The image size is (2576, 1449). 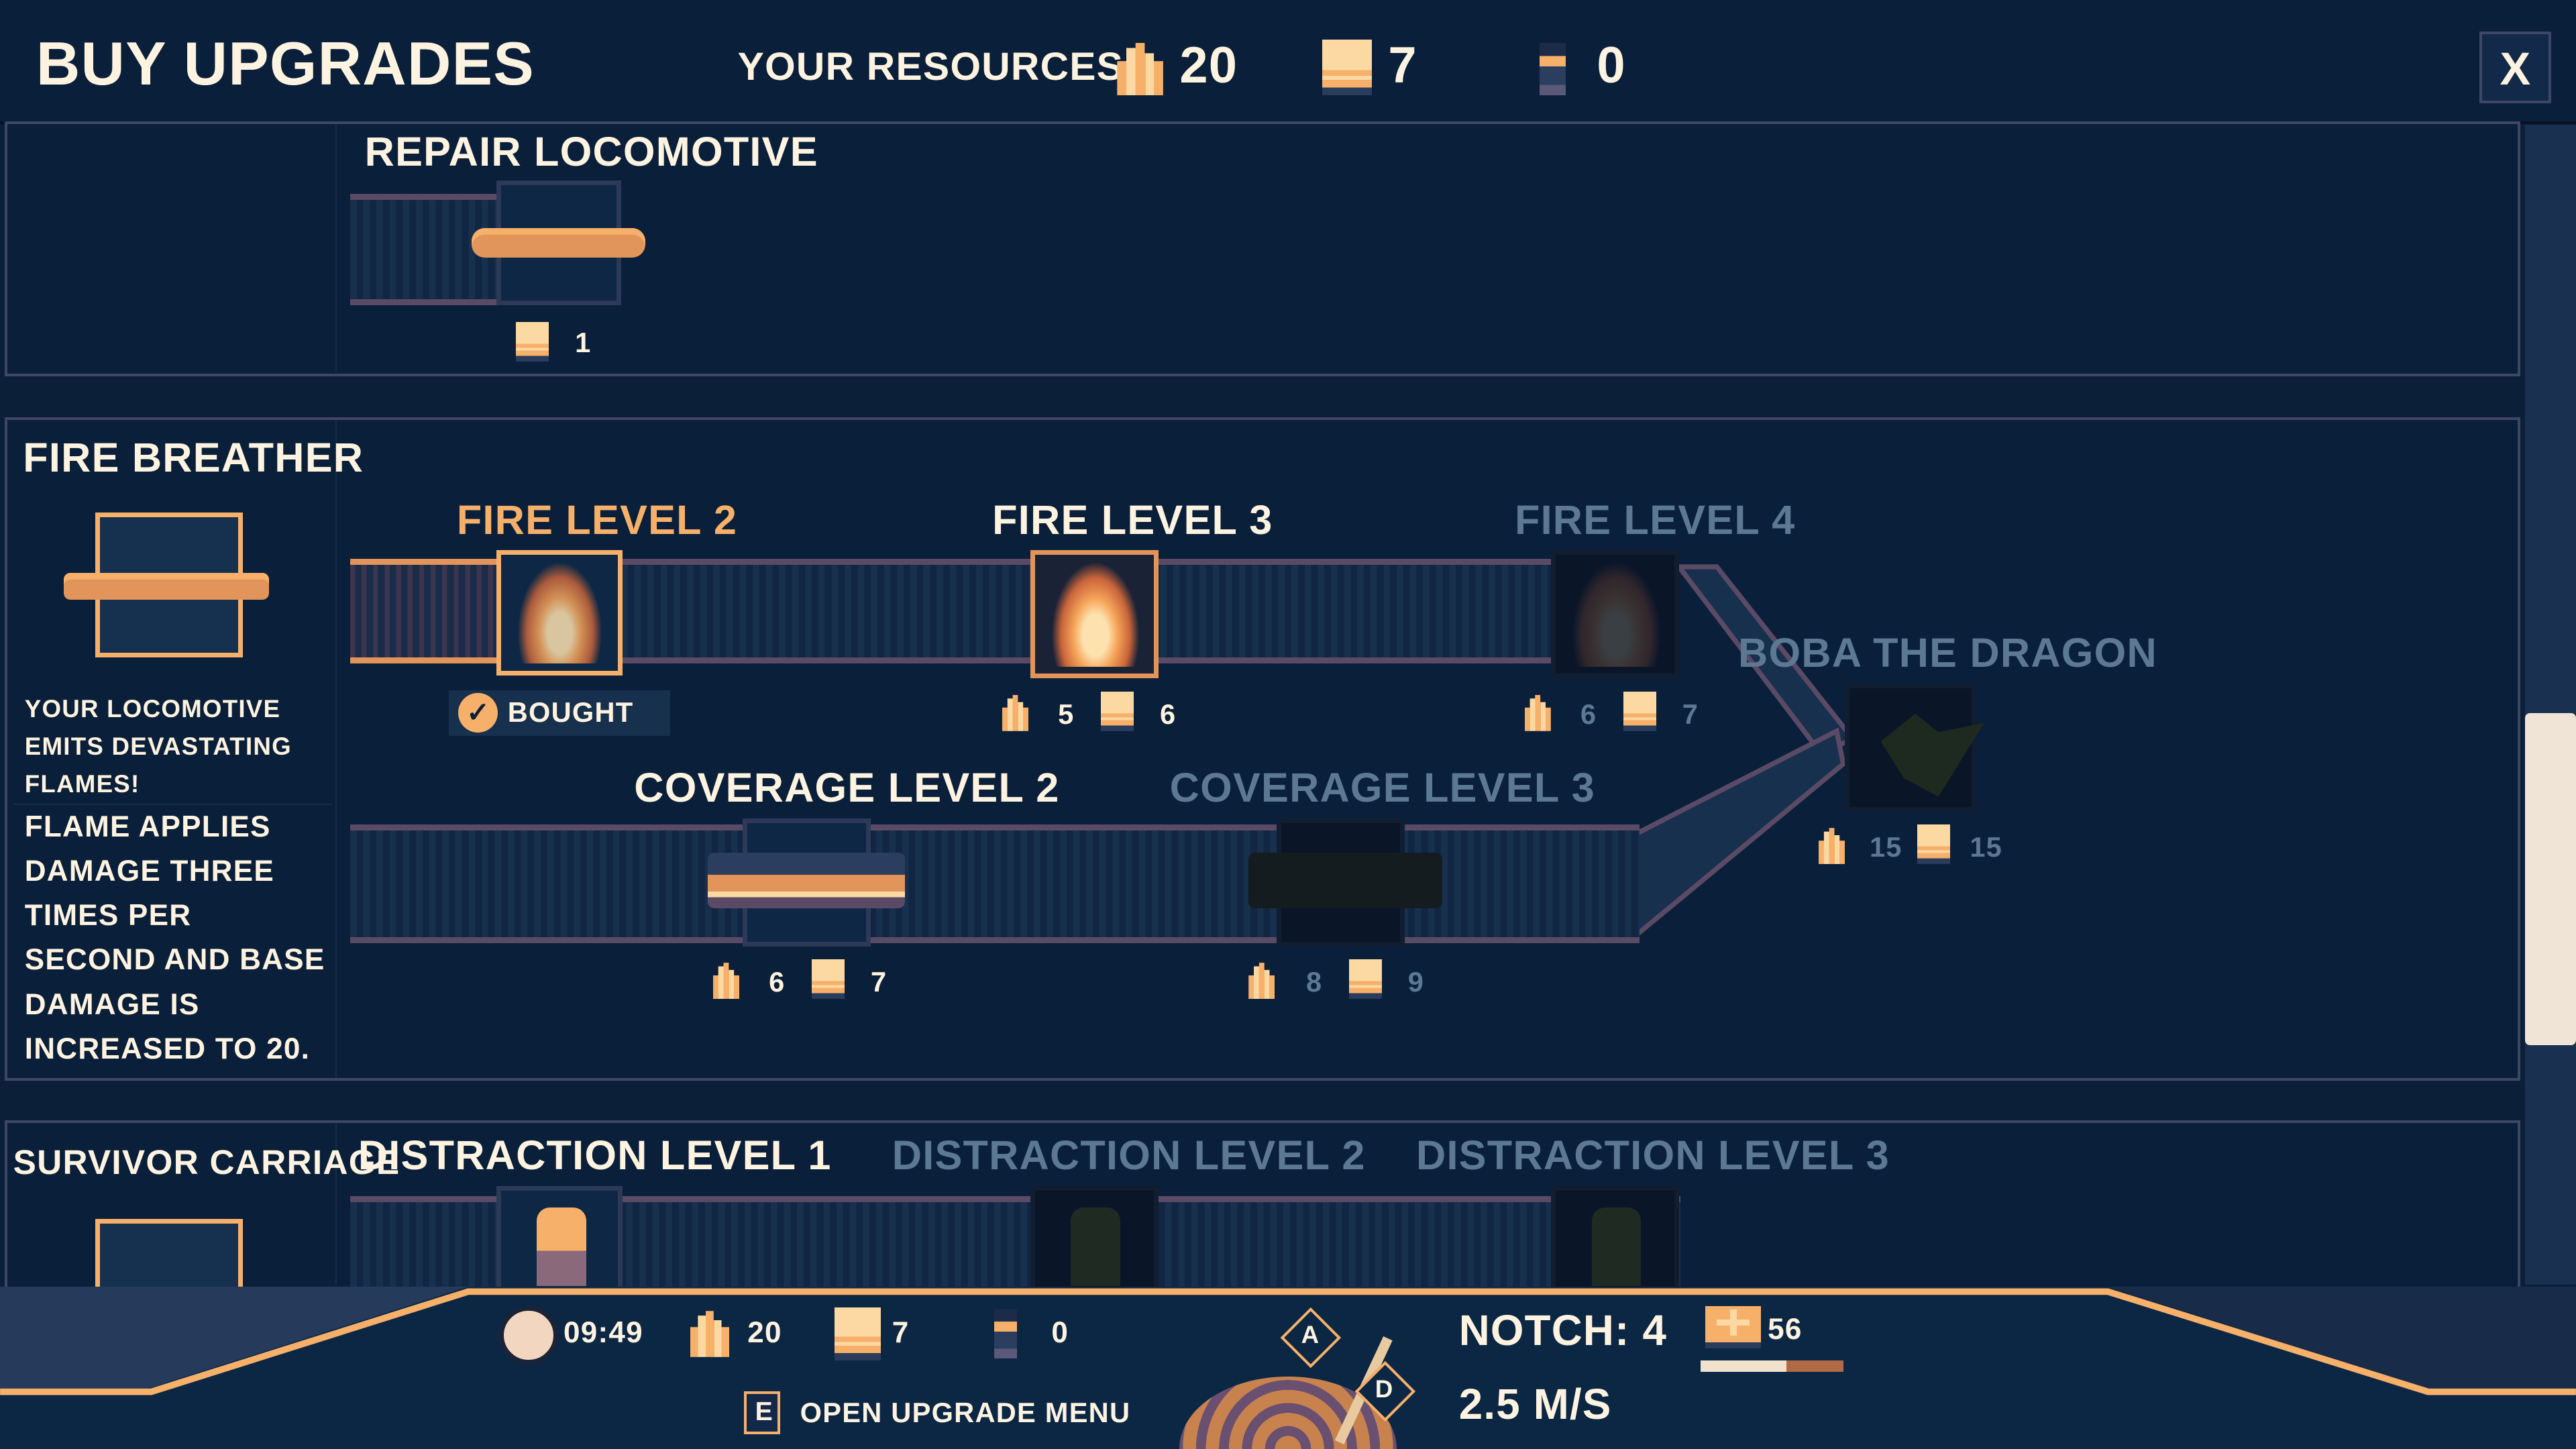 I want to click on survivor-count: 0, so click(x=1611, y=65).